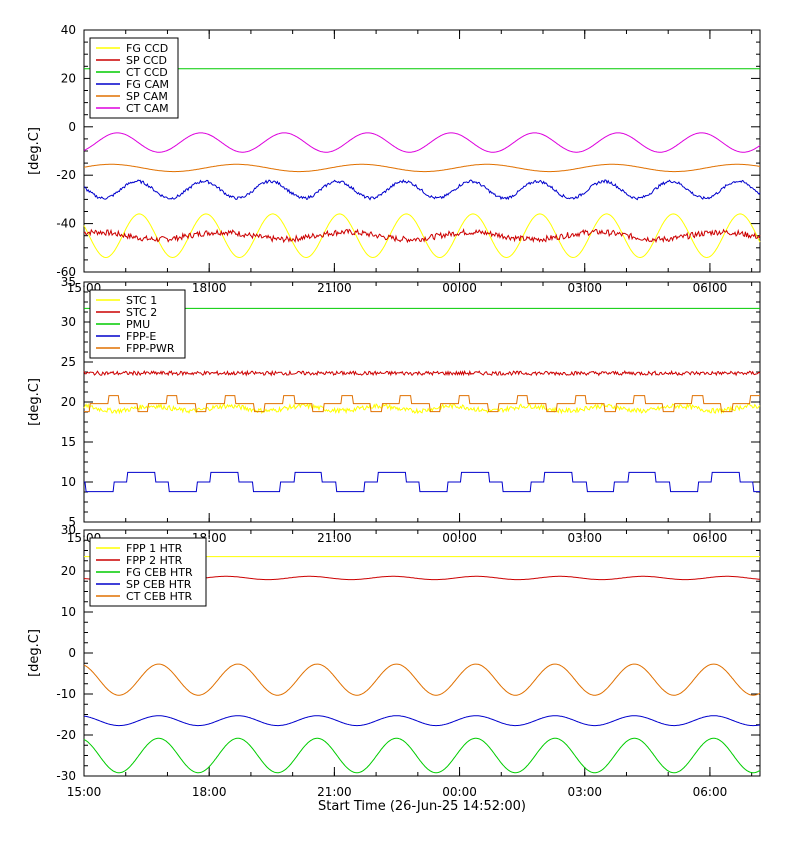 This screenshot has width=800, height=850. Describe the element at coordinates (68, 30) in the screenshot. I see `ytick-label: 40` at that location.